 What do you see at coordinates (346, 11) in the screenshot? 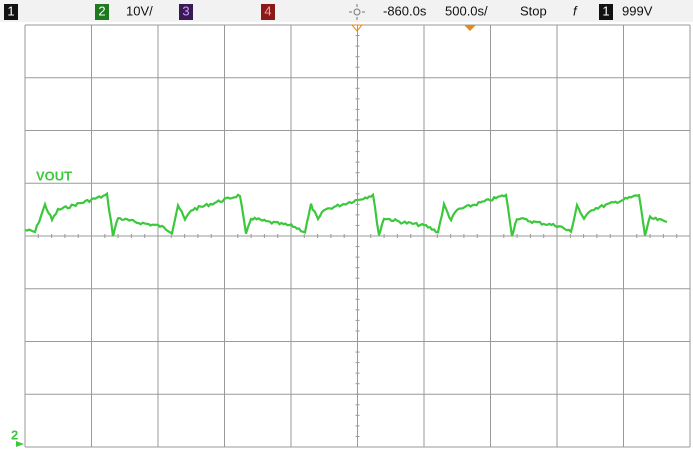
I see `status-bar` at bounding box center [346, 11].